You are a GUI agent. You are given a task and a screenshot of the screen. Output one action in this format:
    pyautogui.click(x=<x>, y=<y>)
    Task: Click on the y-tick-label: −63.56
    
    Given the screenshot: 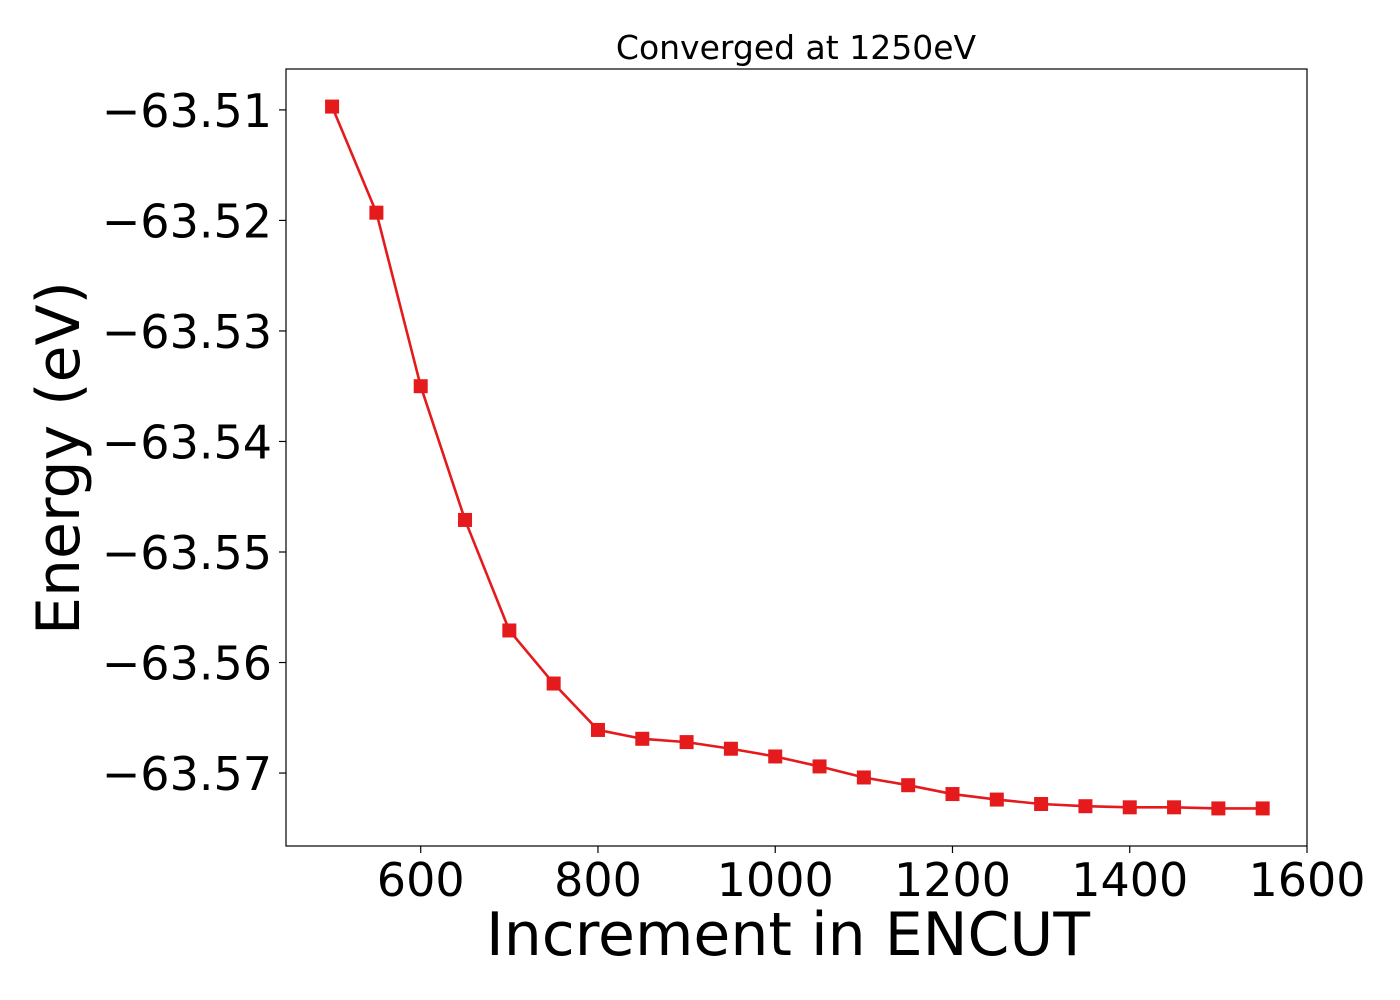 What is the action you would take?
    pyautogui.click(x=187, y=664)
    